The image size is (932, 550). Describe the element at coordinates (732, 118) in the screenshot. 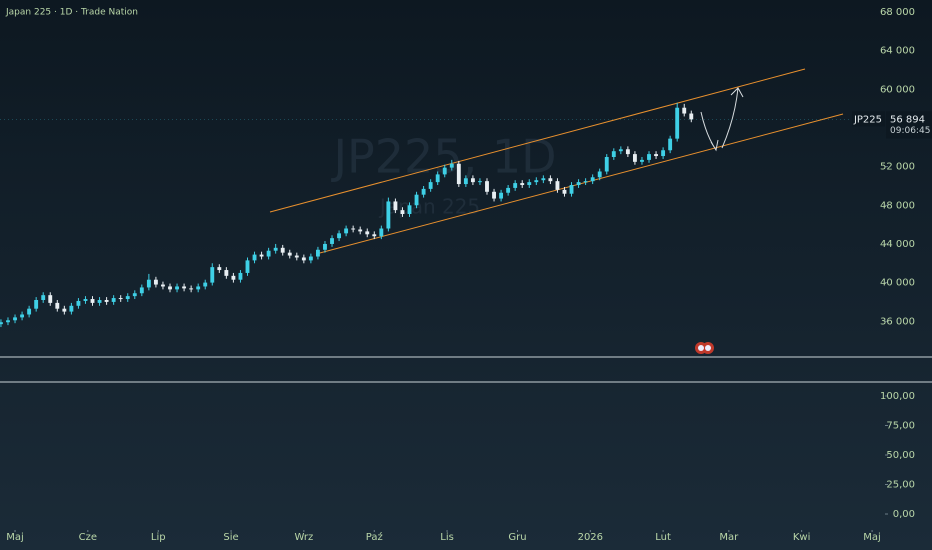

I see `arrow-up` at that location.